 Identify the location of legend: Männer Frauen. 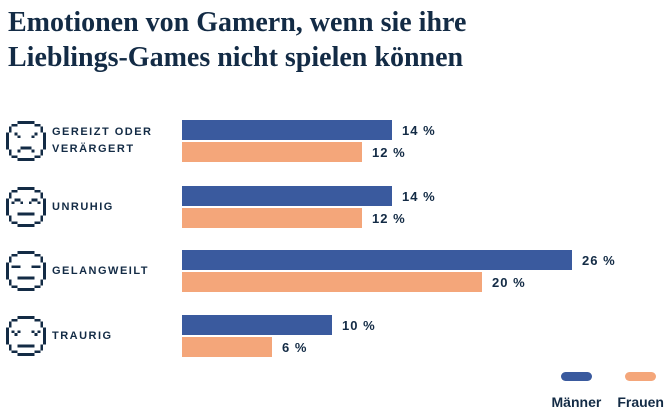
(608, 391).